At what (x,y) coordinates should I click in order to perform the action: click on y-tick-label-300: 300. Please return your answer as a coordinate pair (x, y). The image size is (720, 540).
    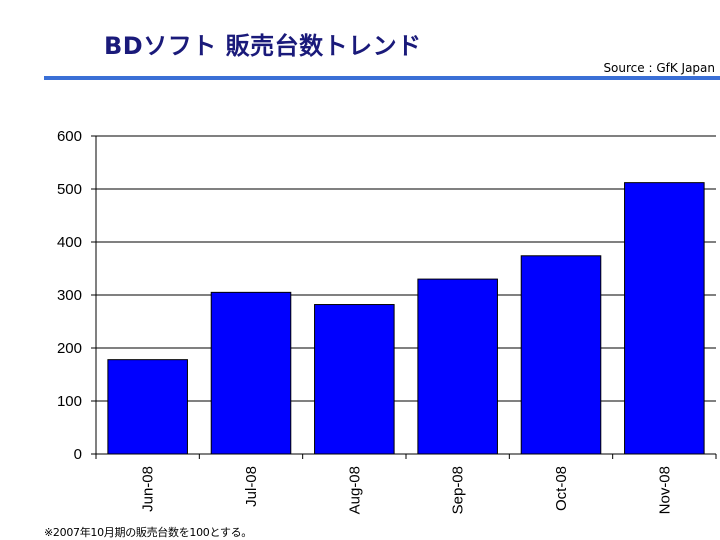
    Looking at the image, I should click on (69, 295).